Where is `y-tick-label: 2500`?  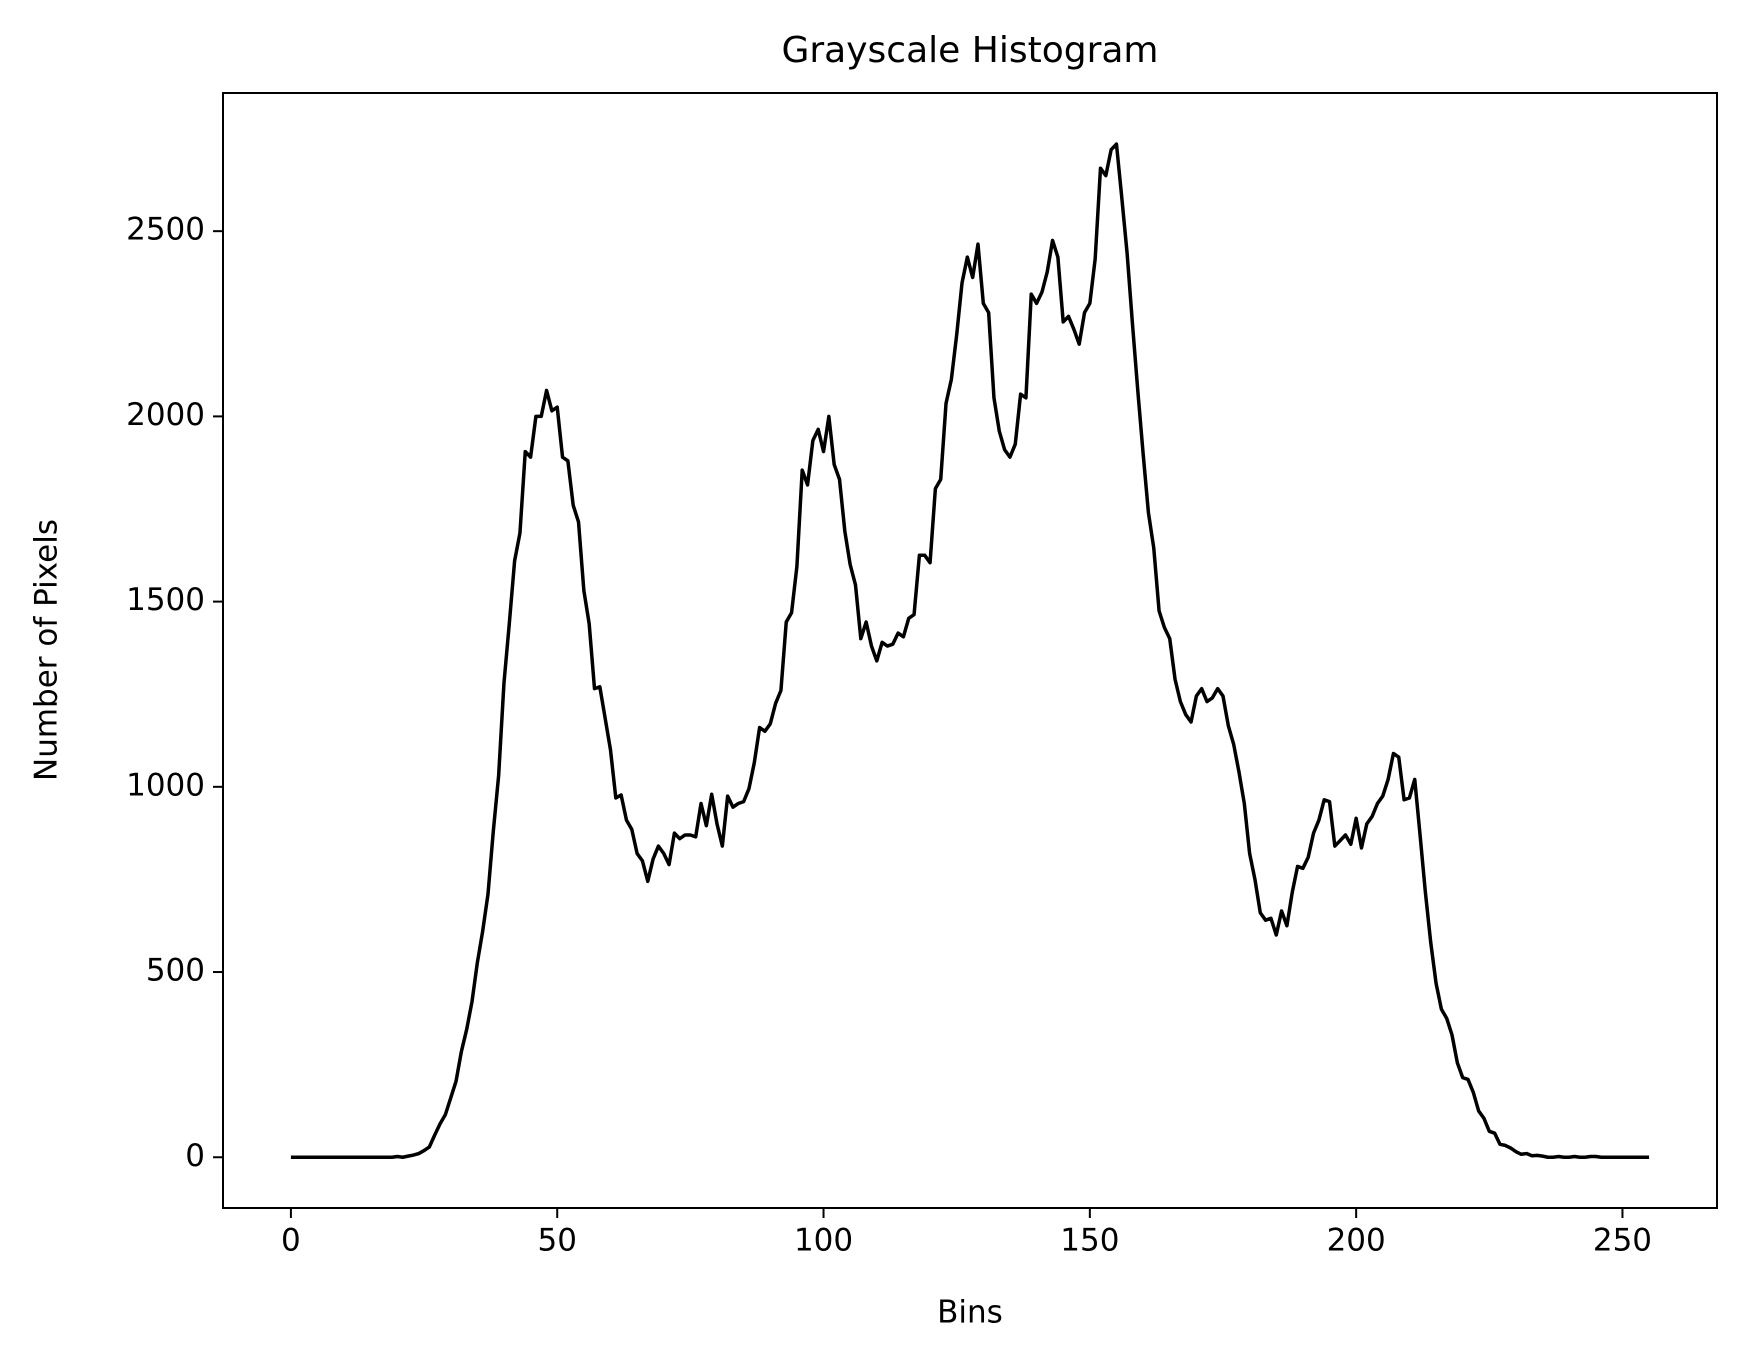 y-tick-label: 2500 is located at coordinates (165, 230).